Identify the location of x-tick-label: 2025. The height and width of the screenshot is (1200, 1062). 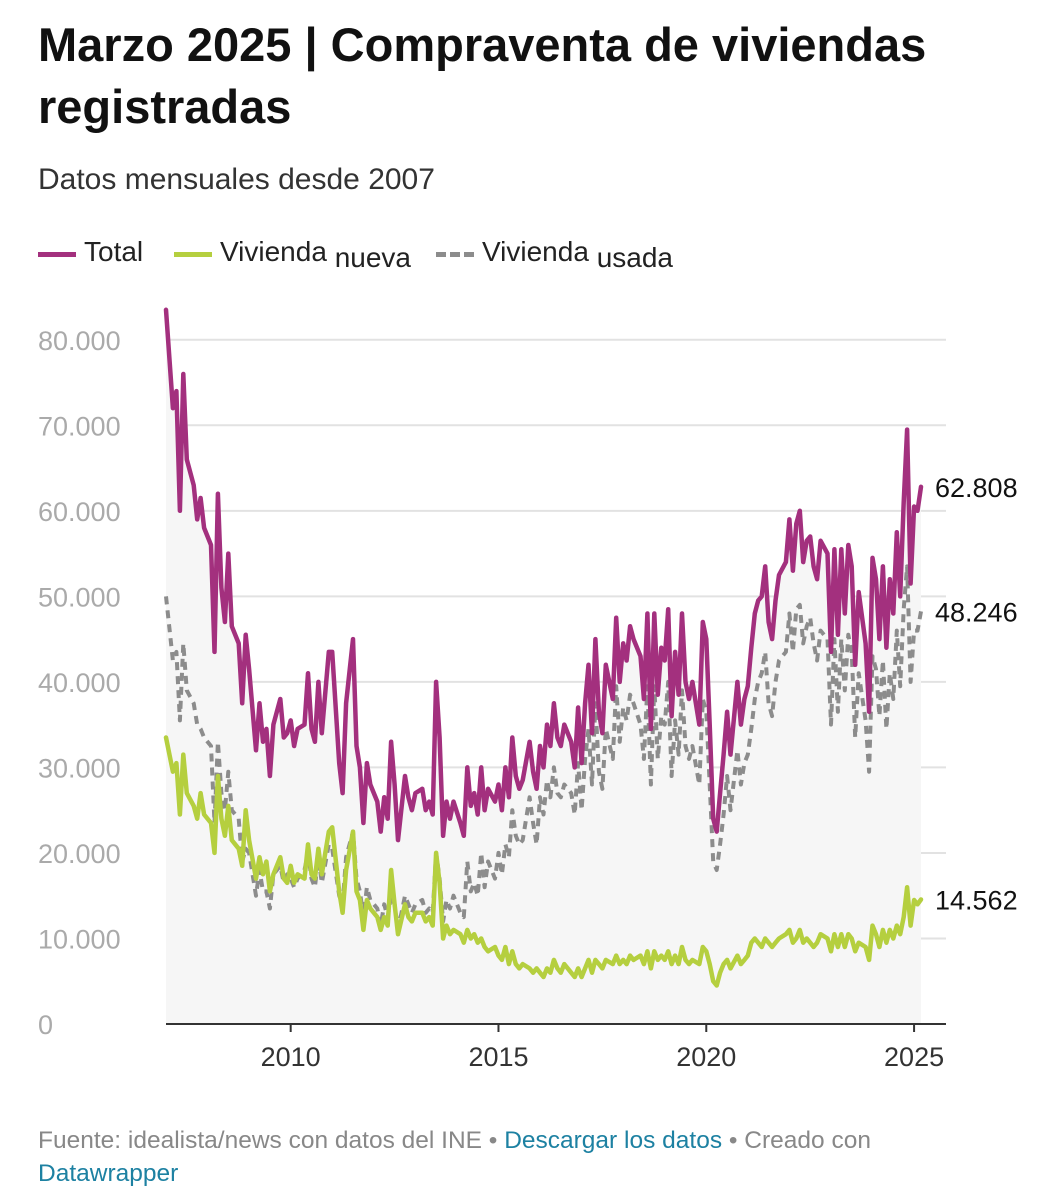
(914, 1057).